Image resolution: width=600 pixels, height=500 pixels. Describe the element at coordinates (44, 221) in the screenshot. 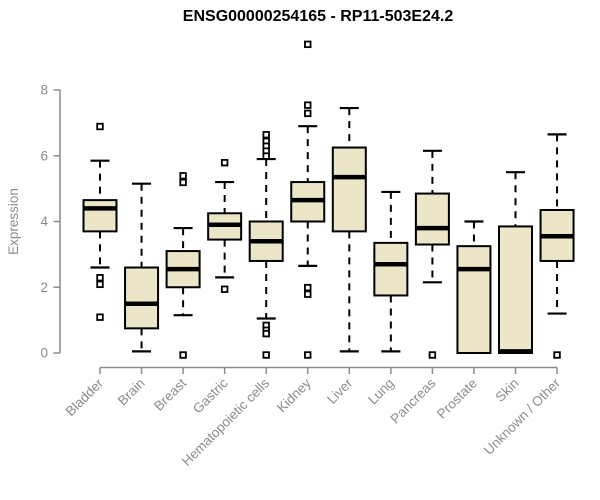

I see `y-tick-label: 4` at that location.